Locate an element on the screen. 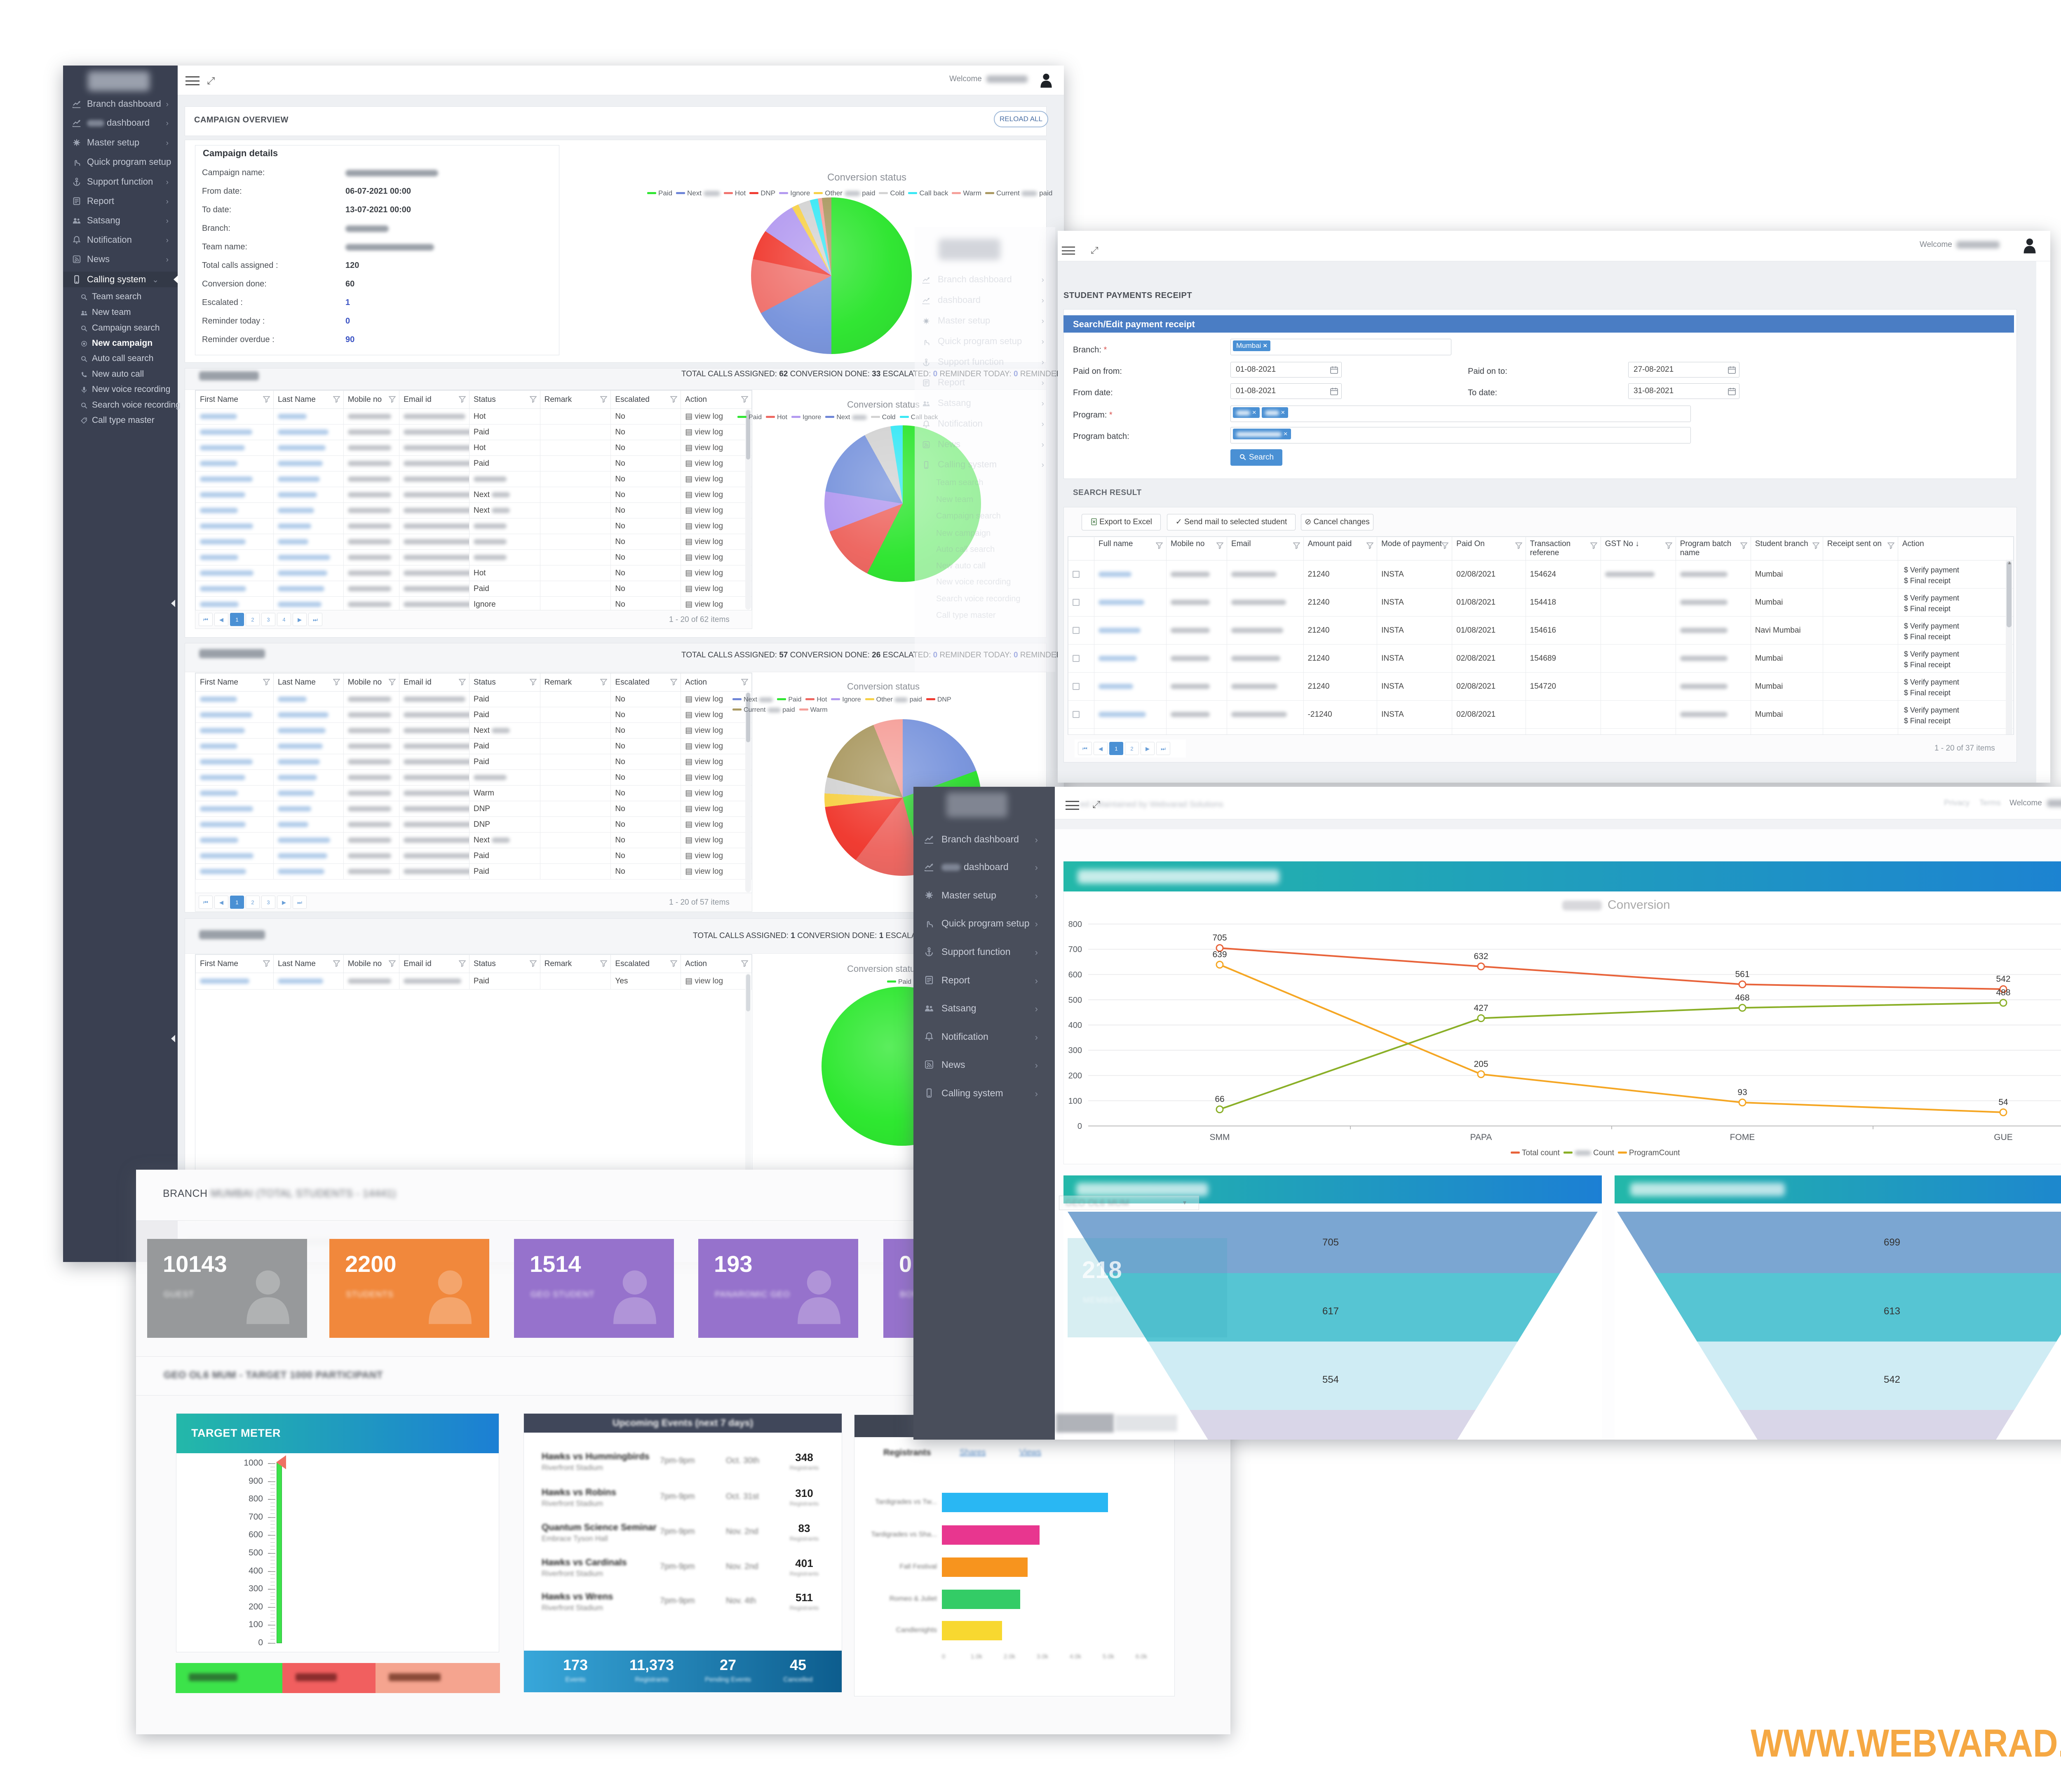 The height and width of the screenshot is (1792, 2061). svg-text: 488 is located at coordinates (2003, 992).